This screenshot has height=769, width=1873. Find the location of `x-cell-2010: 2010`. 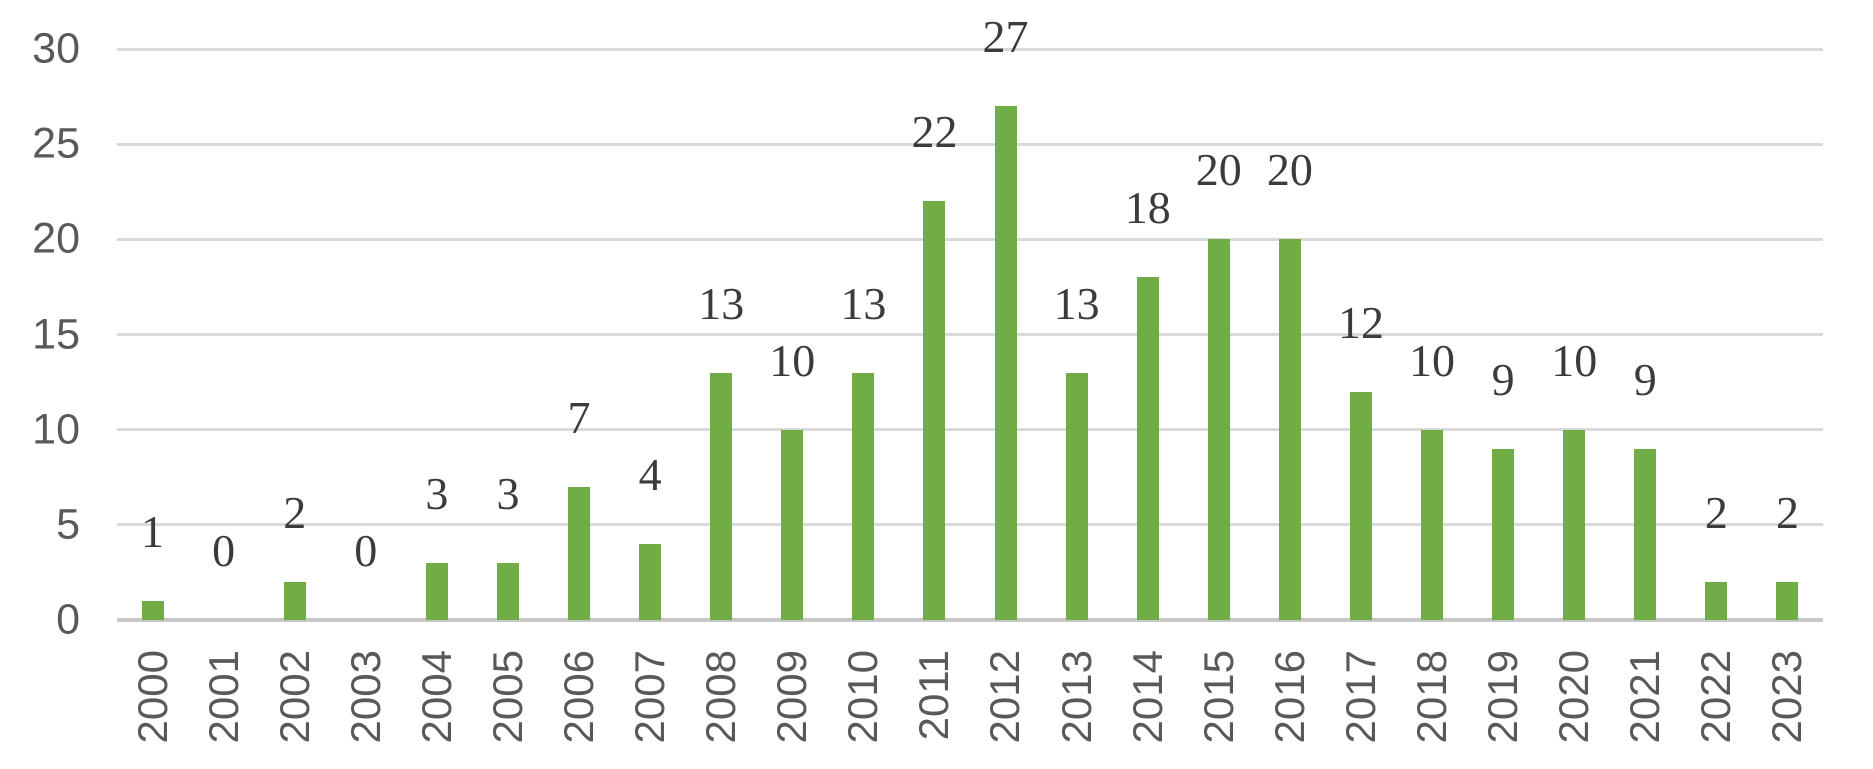

x-cell-2010: 2010 is located at coordinates (863, 707).